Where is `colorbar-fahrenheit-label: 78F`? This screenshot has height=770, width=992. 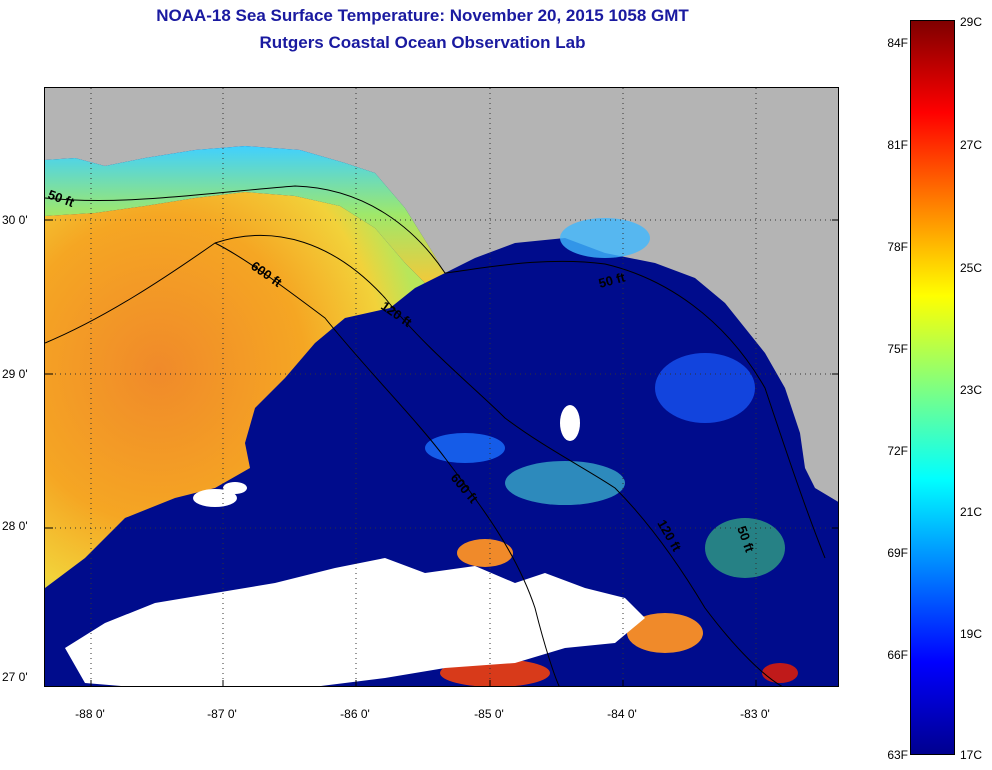
colorbar-fahrenheit-label: 78F is located at coordinates (897, 247).